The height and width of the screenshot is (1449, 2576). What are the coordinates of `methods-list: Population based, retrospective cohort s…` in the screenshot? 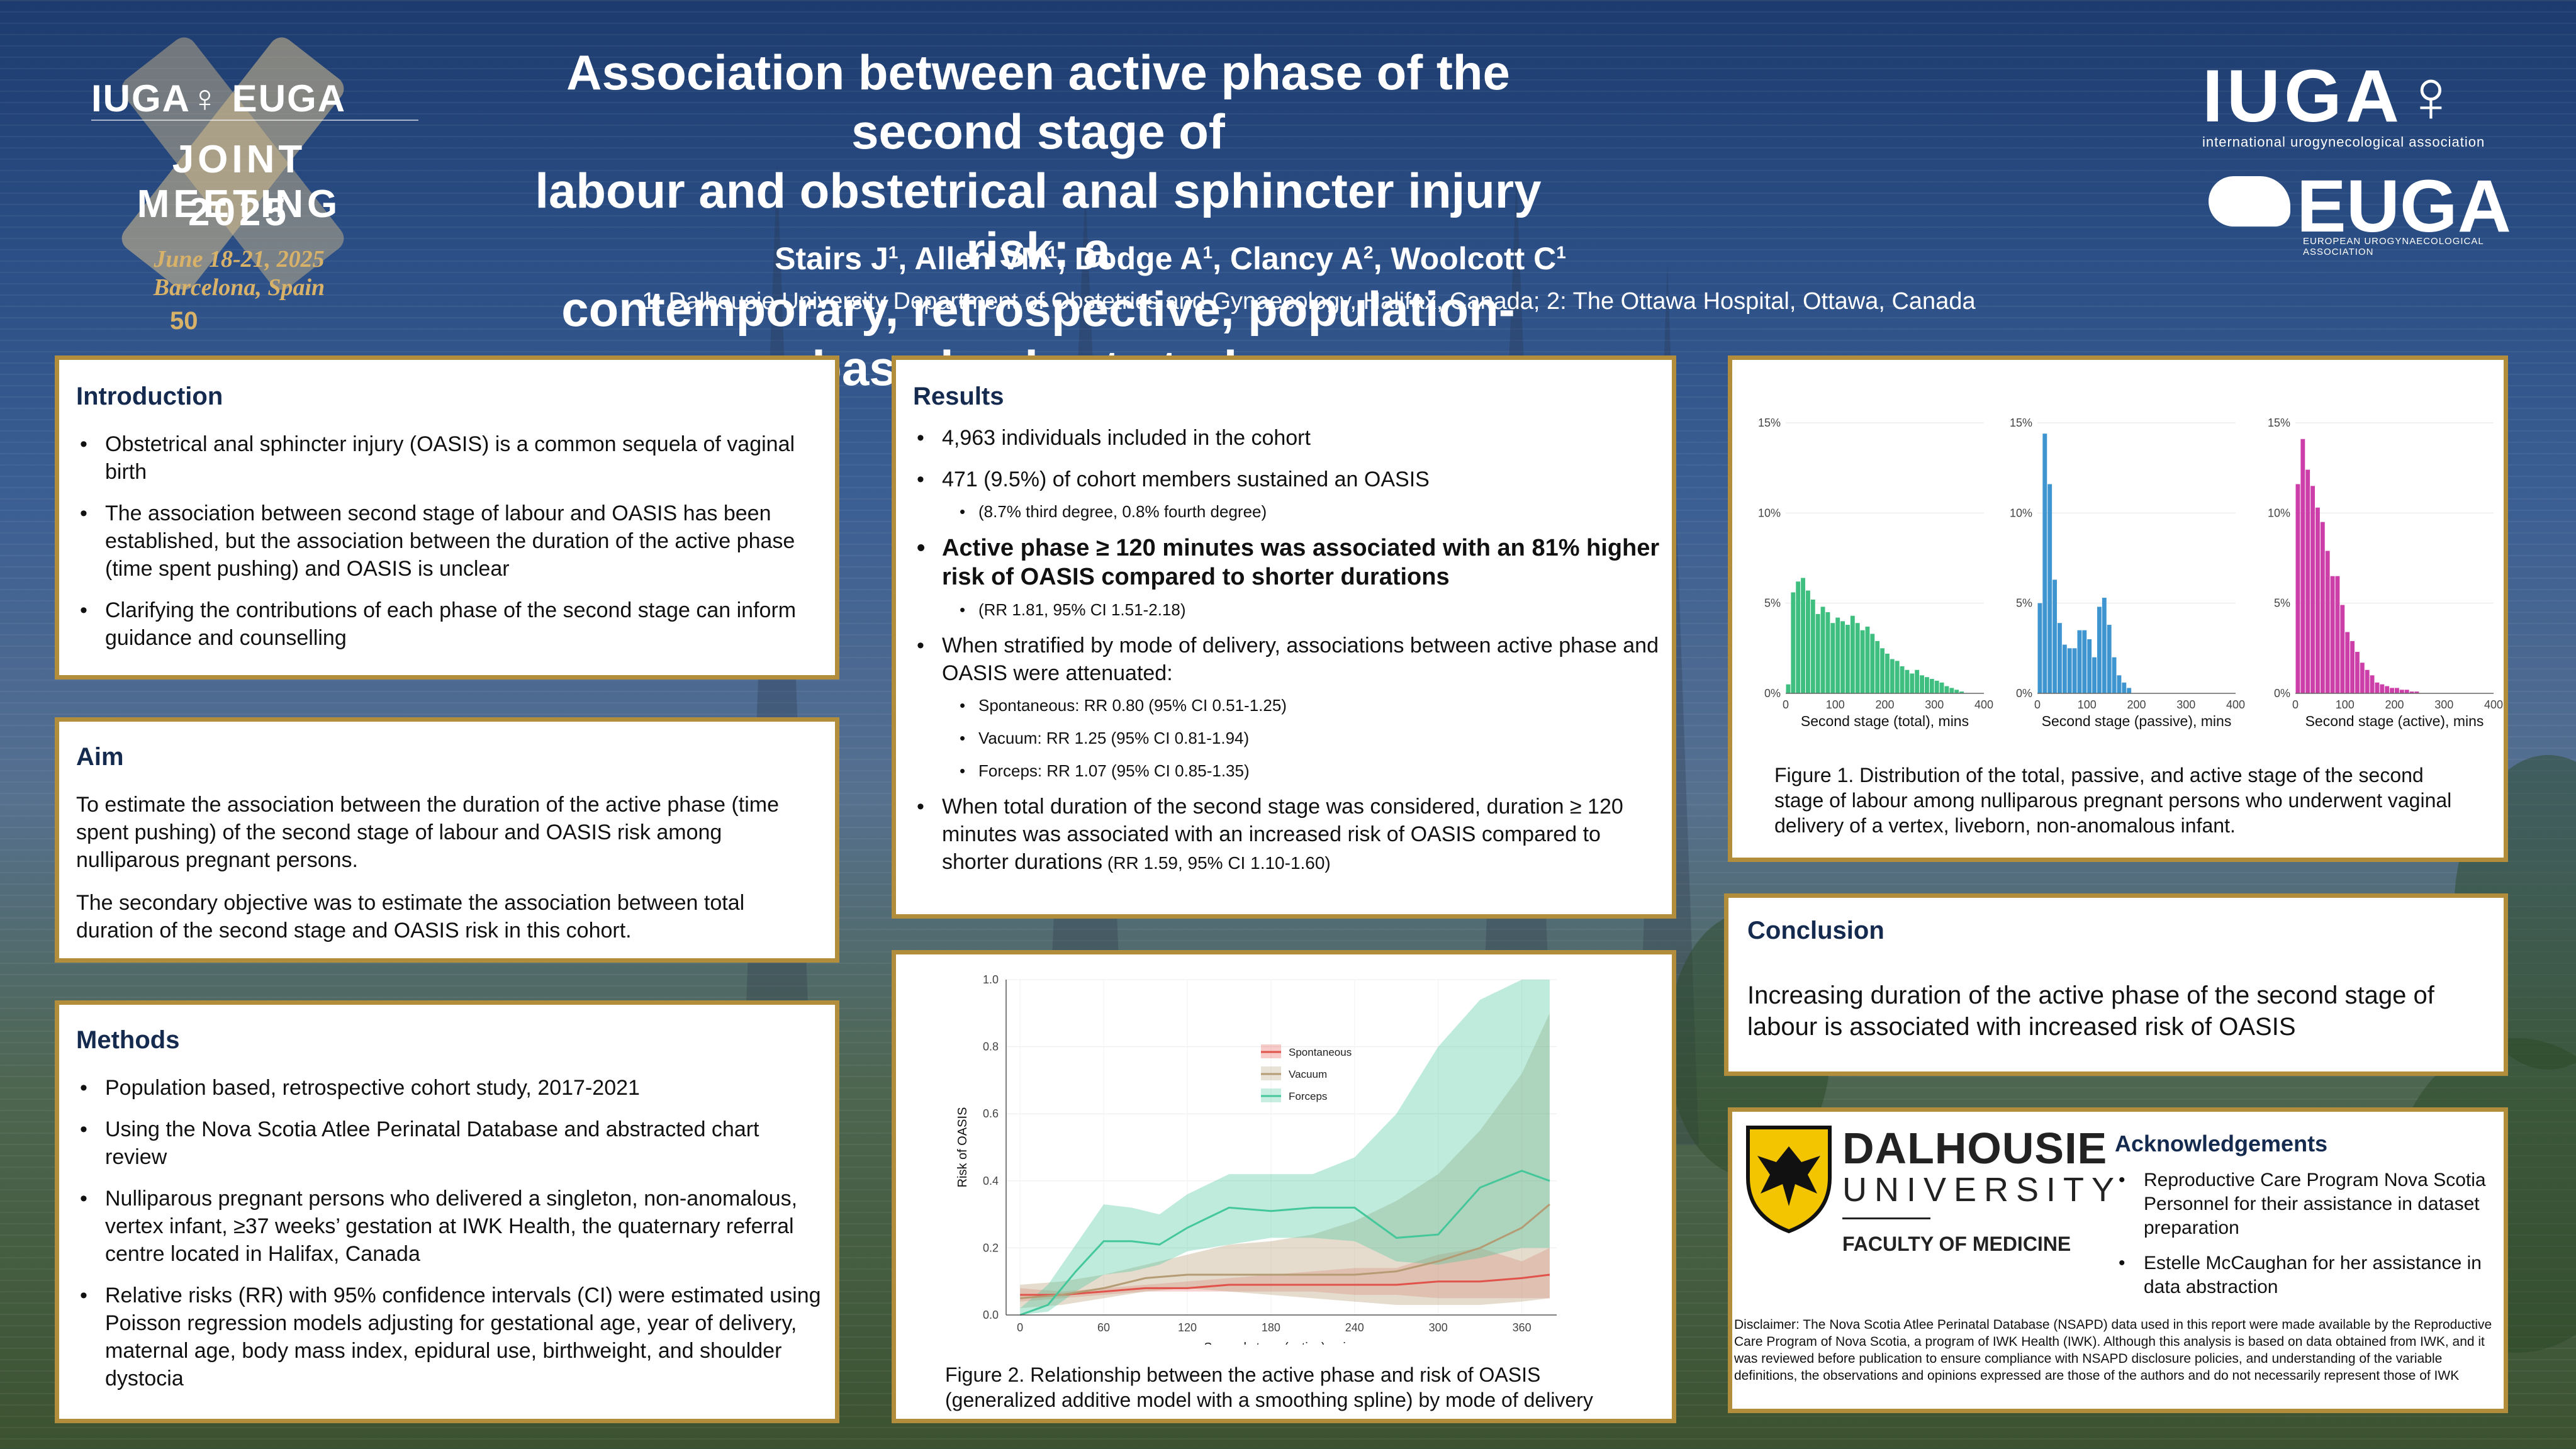 It's located at (450, 1240).